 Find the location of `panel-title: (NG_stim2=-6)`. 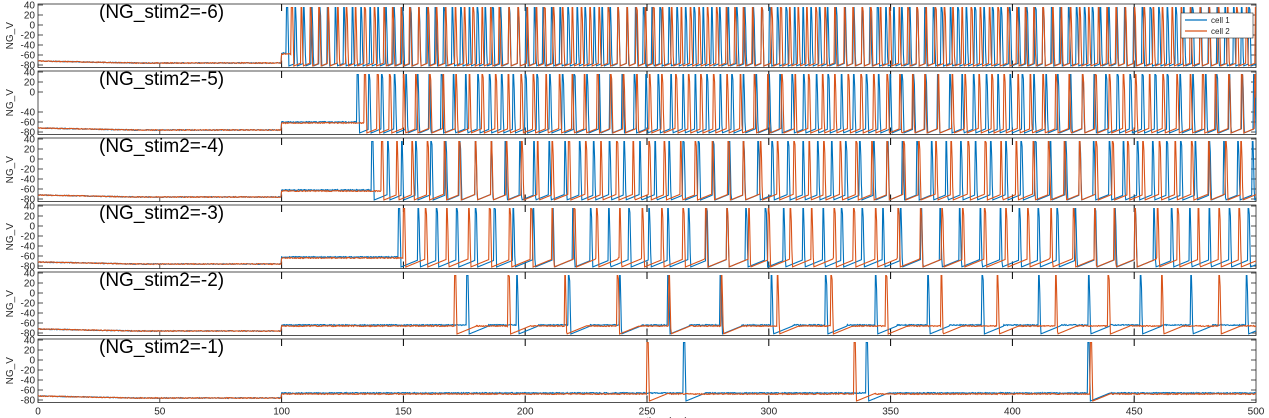

panel-title: (NG_stim2=-6) is located at coordinates (161, 12).